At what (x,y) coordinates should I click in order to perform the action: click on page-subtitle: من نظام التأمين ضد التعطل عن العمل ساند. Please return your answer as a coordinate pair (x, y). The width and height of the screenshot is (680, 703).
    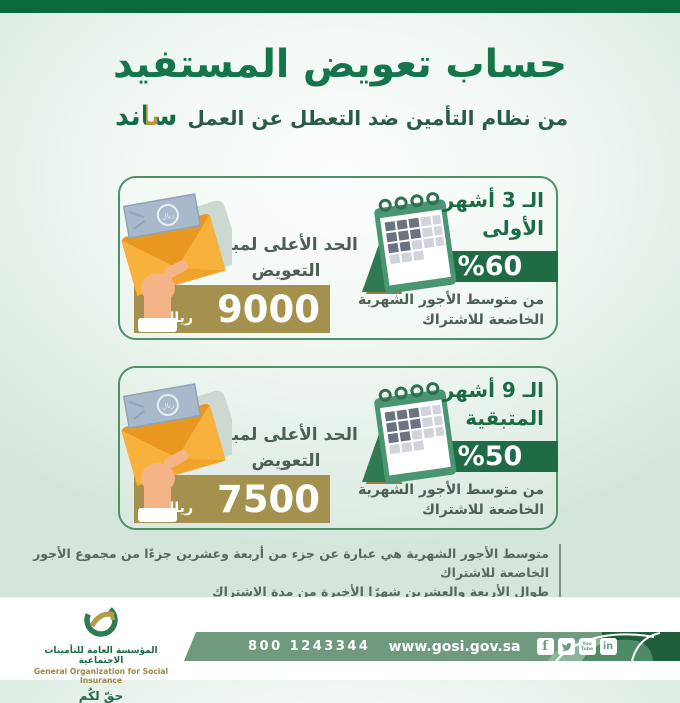
    Looking at the image, I should click on (340, 116).